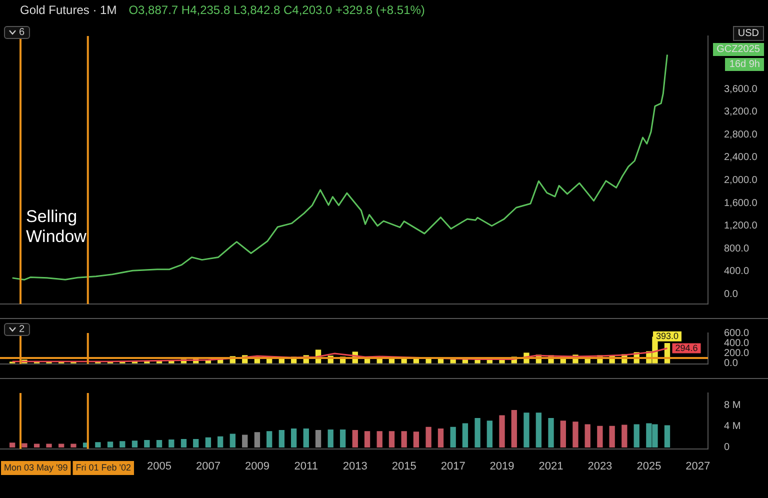 The image size is (768, 498). What do you see at coordinates (741, 180) in the screenshot?
I see `y-tick-label: 2,000.0` at bounding box center [741, 180].